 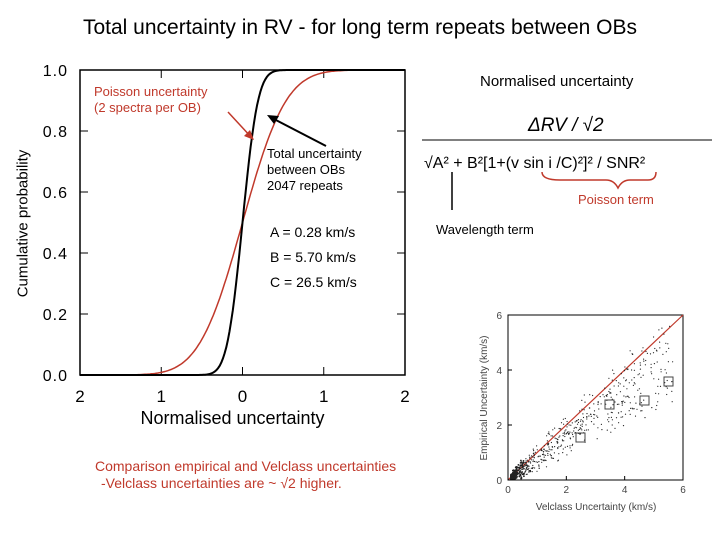 What do you see at coordinates (147, 107) in the screenshot?
I see `poisson-annotation-line2: (2 spectra per OB)` at bounding box center [147, 107].